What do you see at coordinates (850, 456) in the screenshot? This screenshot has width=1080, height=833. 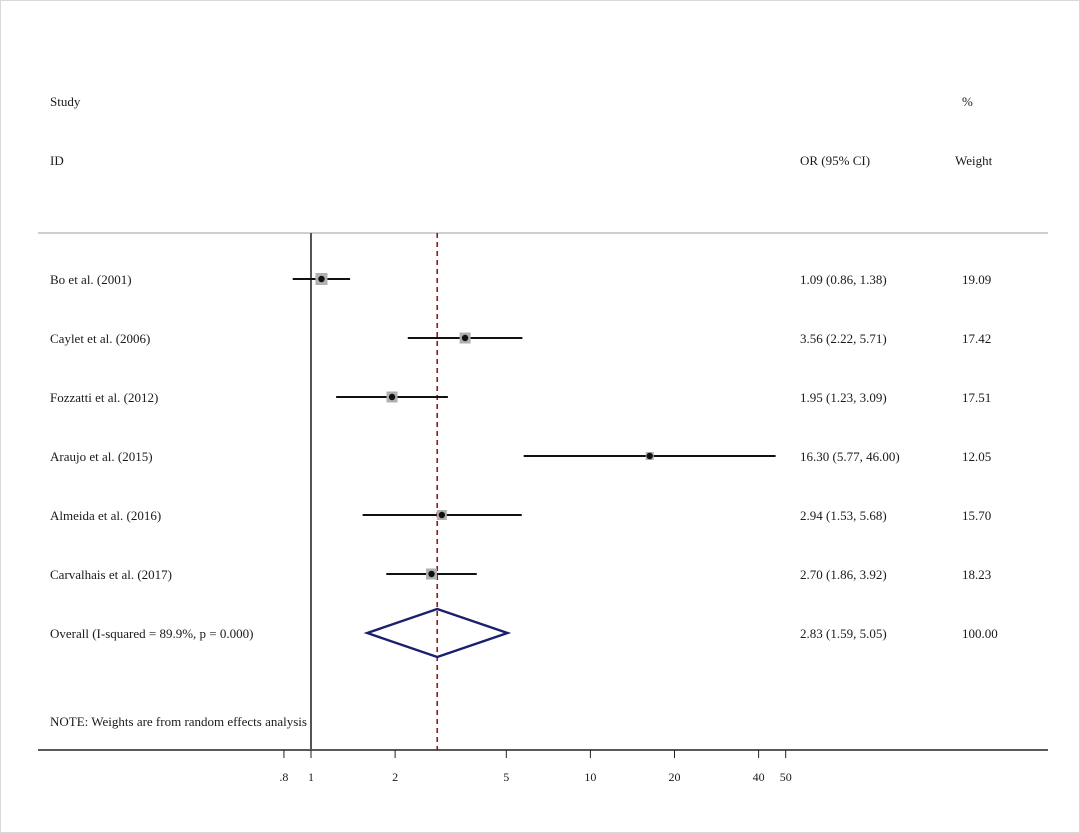 I see `or-ci-value: 16.30 (5.77, 46.00)` at bounding box center [850, 456].